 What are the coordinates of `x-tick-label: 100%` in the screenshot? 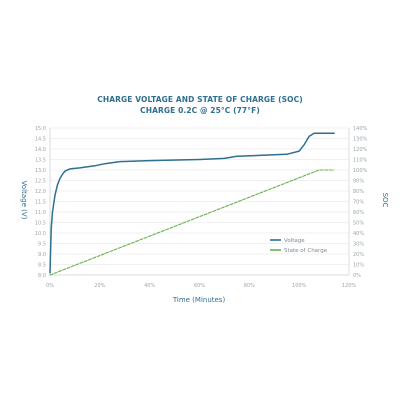 It's located at (299, 286).